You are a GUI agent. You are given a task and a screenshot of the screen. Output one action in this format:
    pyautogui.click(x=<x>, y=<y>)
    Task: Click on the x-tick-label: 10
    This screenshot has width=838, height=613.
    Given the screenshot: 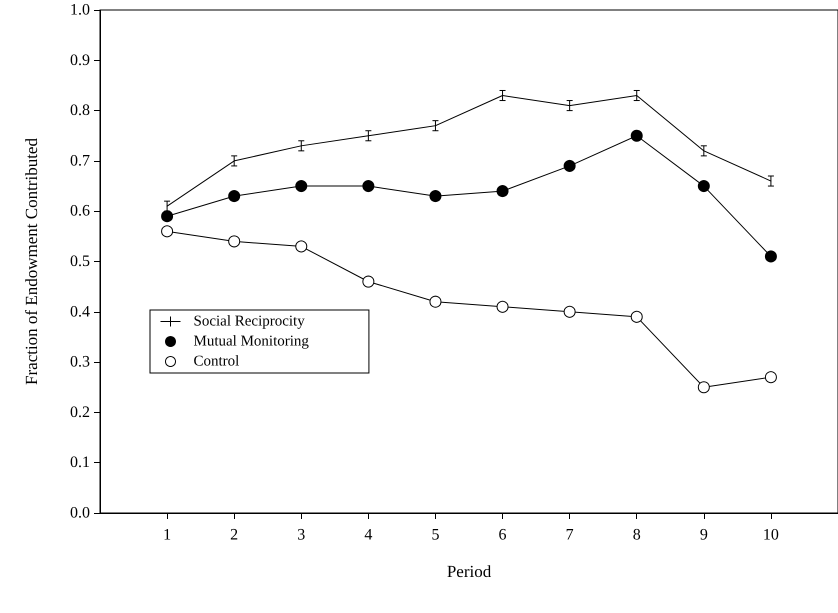 What is the action you would take?
    pyautogui.click(x=770, y=535)
    